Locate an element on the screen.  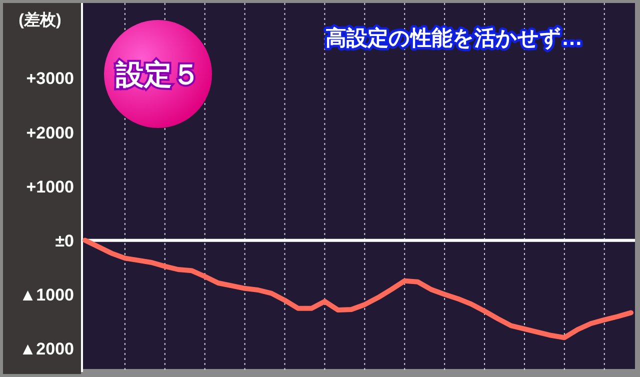
y-tick-label: ▲1000 is located at coordinates (46, 294).